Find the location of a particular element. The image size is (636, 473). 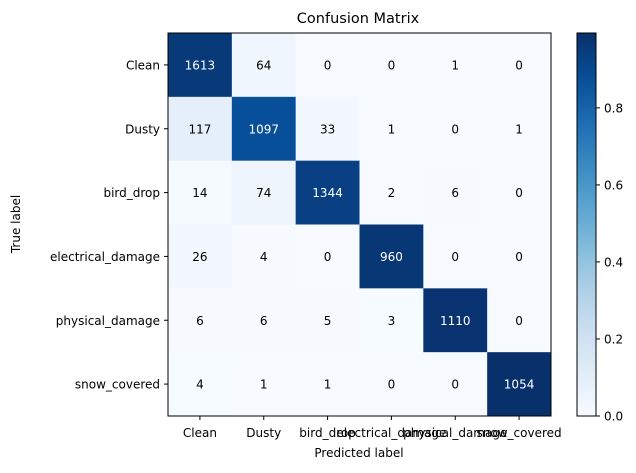

cell-value: 1054 is located at coordinates (519, 385).